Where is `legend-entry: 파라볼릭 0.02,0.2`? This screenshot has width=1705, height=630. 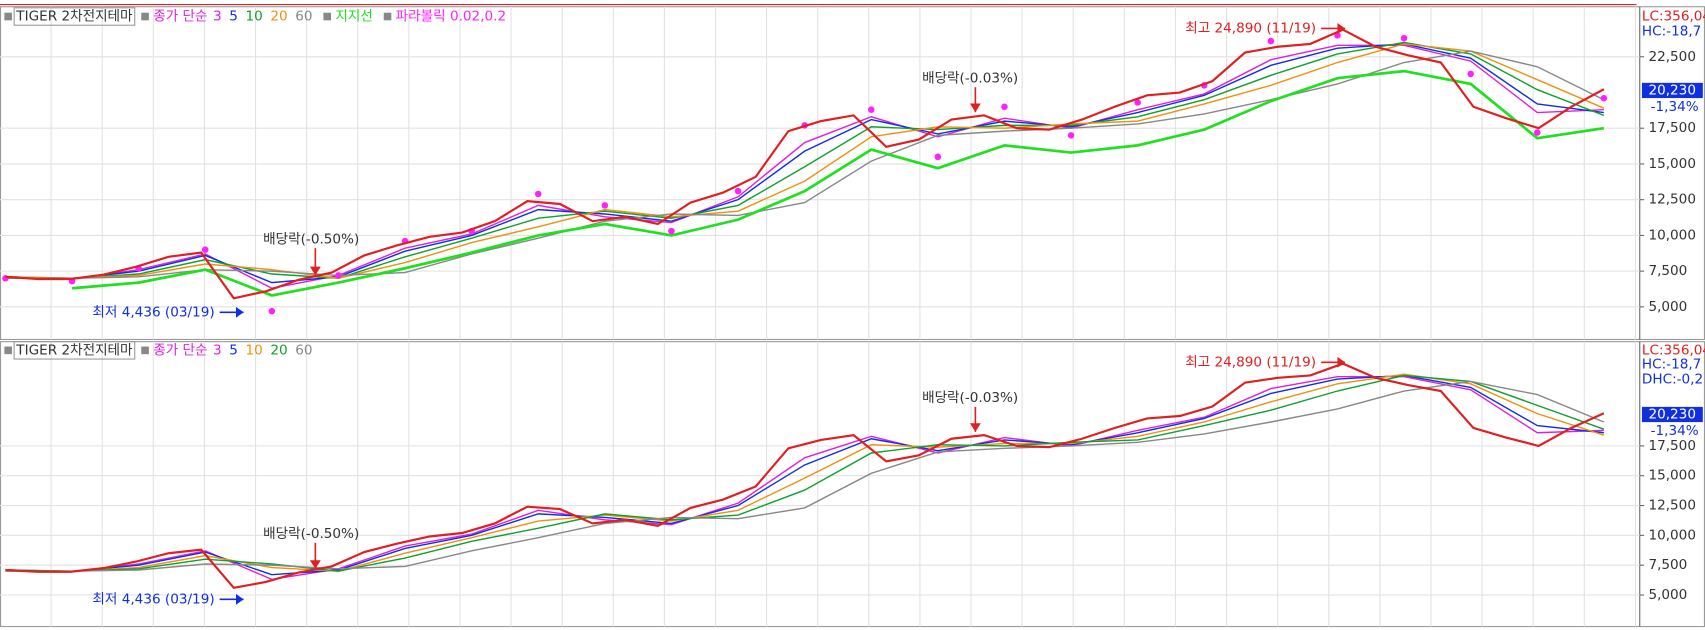
legend-entry: 파라볼릭 0.02,0.2 is located at coordinates (451, 17).